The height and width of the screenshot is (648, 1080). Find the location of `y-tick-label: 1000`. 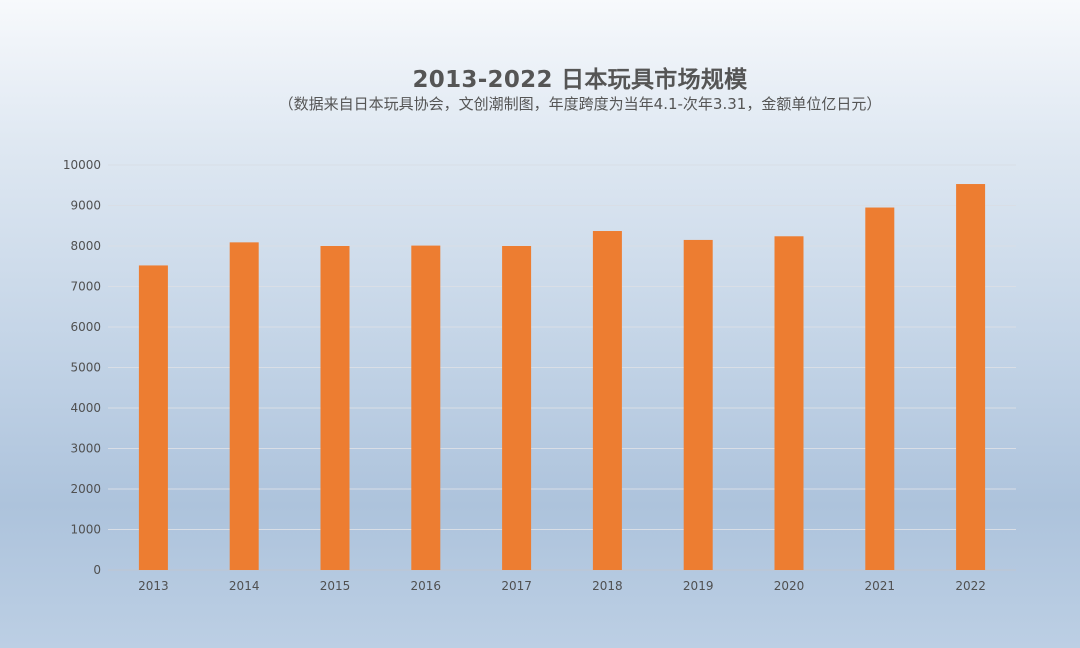

y-tick-label: 1000 is located at coordinates (85, 530).